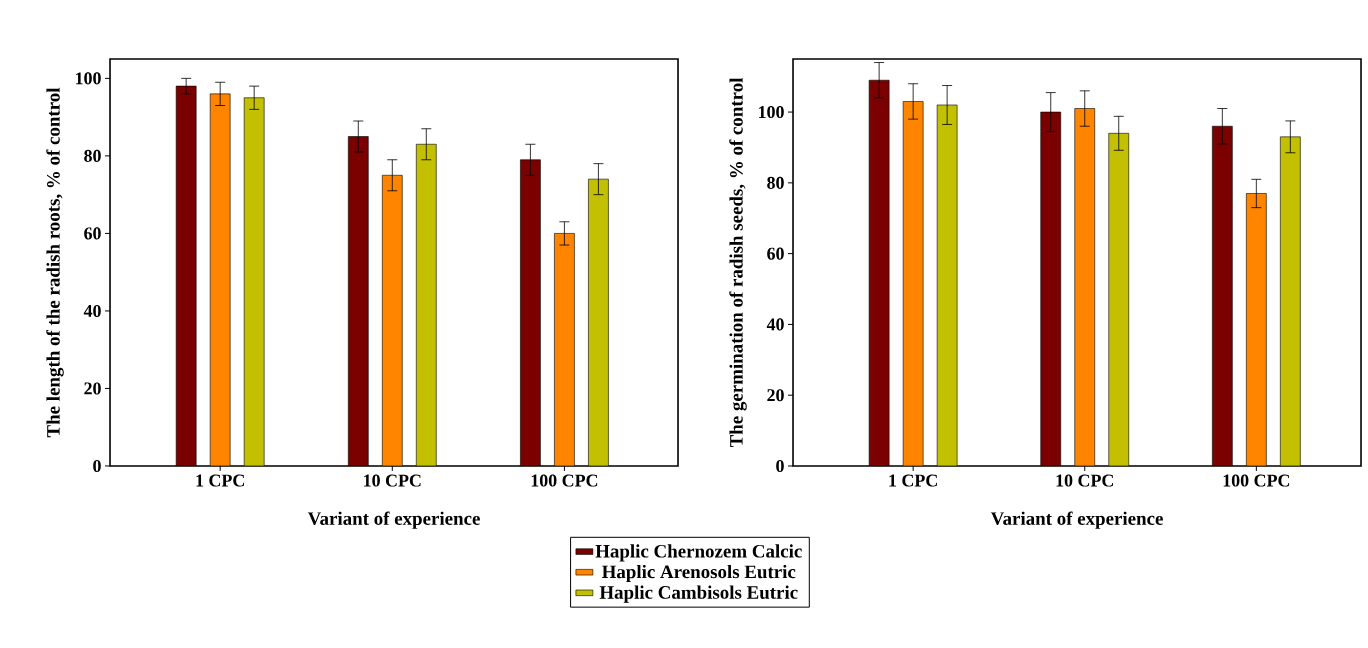 This screenshot has height=648, width=1368. I want to click on legend-label: Haplic Cambisols Eutric, so click(698, 594).